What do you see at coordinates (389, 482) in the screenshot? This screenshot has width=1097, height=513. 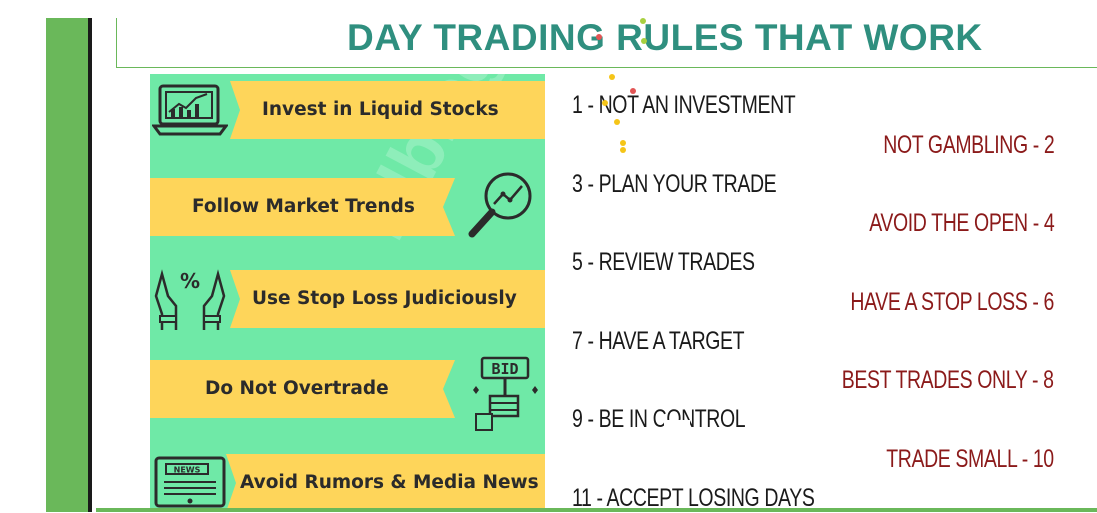 I see `banner-label: Avoid Rumors & Media News` at bounding box center [389, 482].